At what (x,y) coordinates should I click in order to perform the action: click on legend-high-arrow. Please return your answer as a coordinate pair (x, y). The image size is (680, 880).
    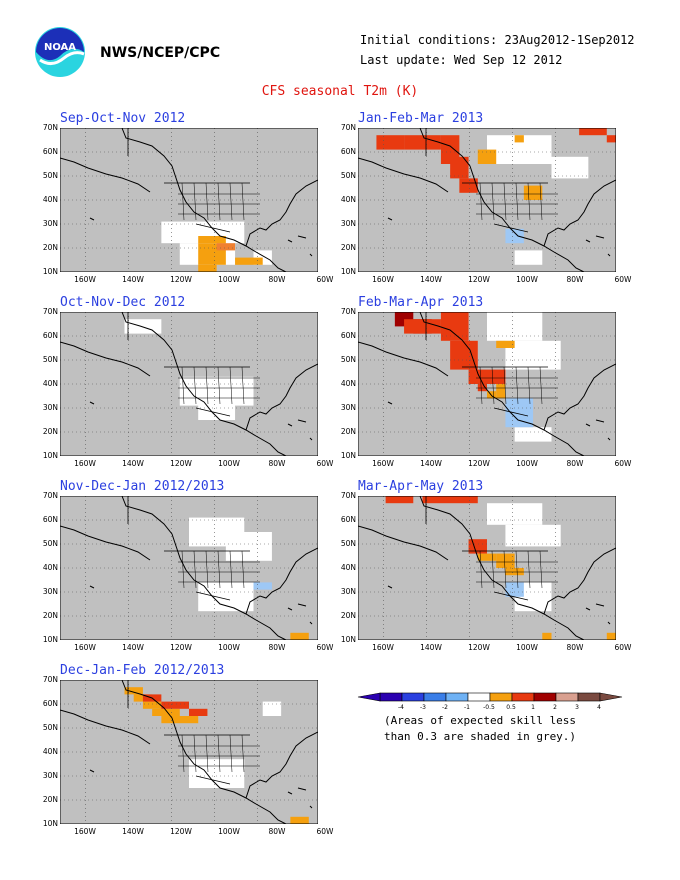
    Looking at the image, I should click on (611, 697).